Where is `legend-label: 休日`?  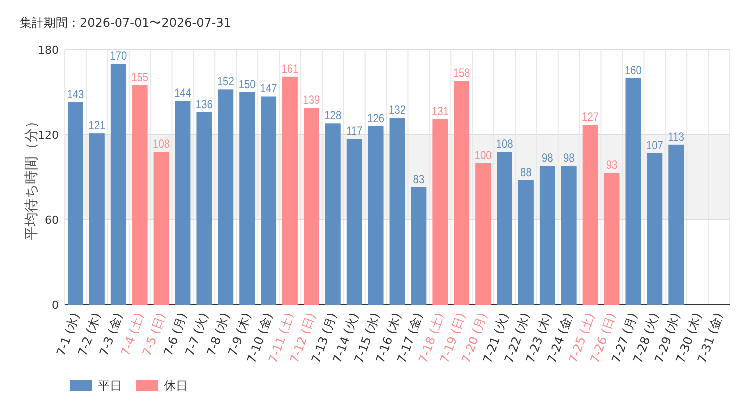
legend-label: 休日 is located at coordinates (176, 386).